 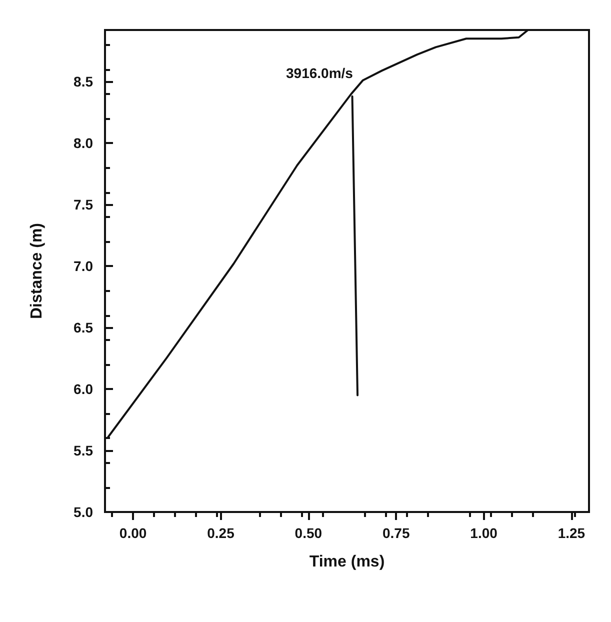 What do you see at coordinates (84, 450) in the screenshot?
I see `y-tick-label: 5.5` at bounding box center [84, 450].